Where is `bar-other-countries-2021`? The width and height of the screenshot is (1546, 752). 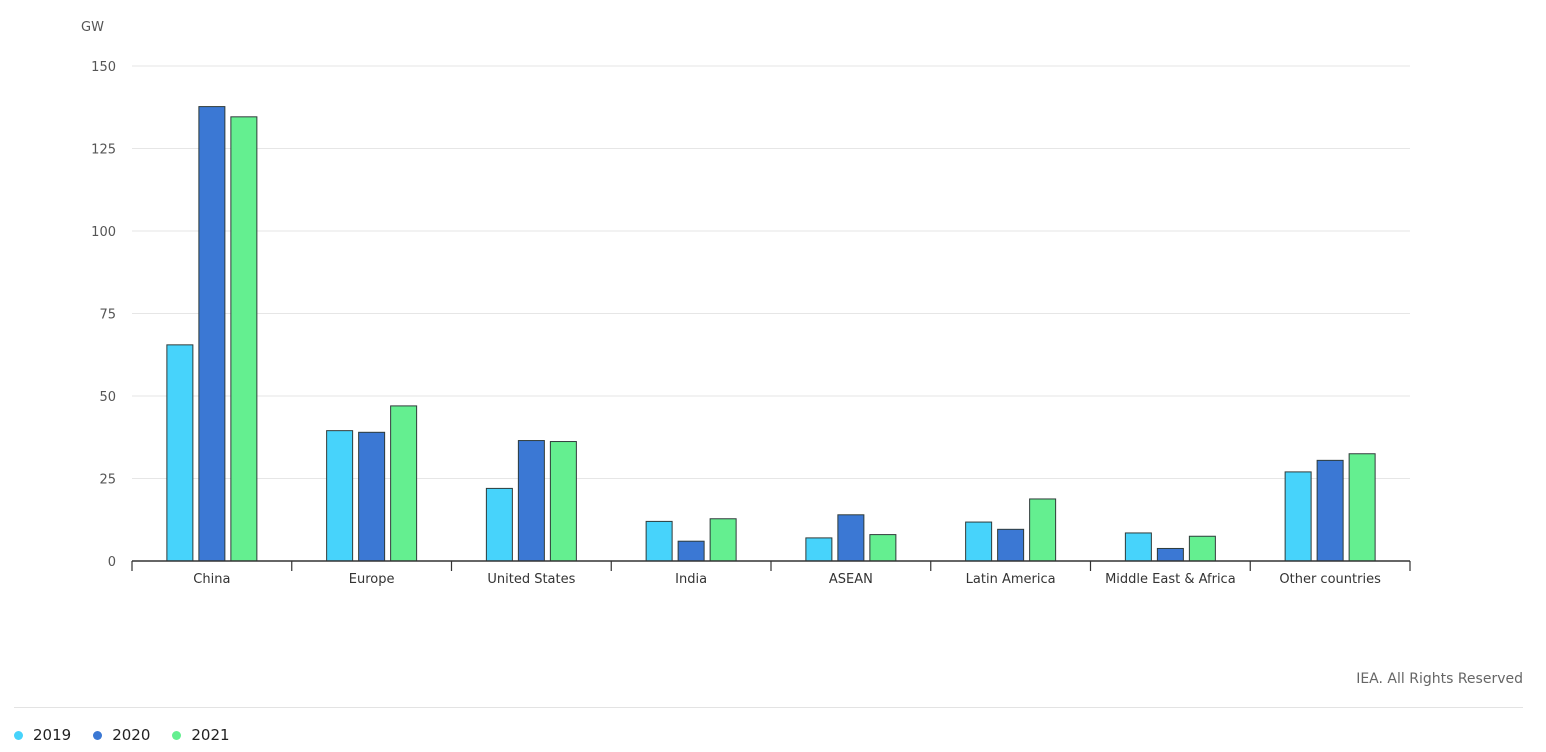
bar-other-countries-2021 is located at coordinates (1362, 507).